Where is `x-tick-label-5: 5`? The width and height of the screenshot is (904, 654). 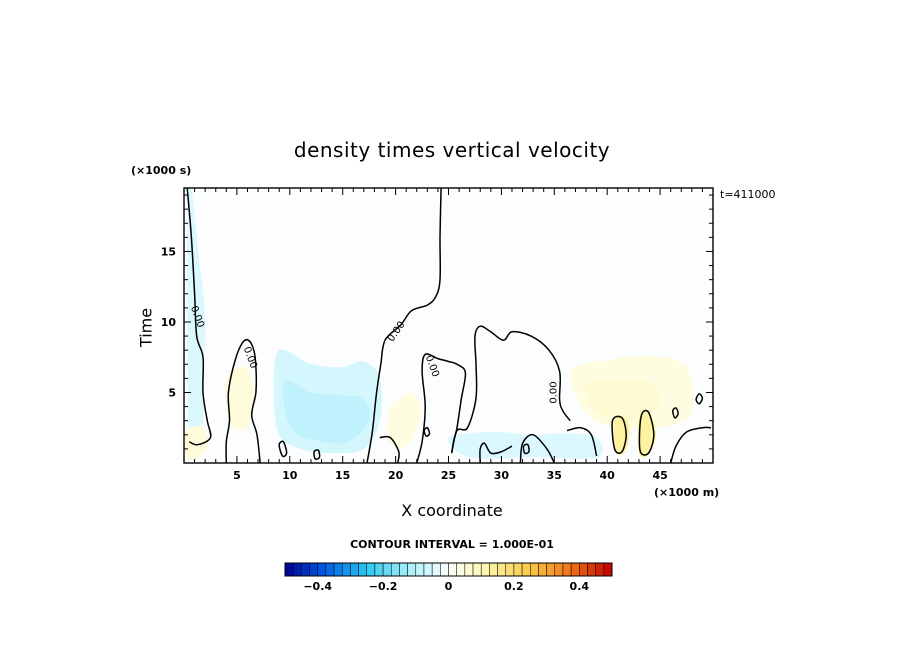 x-tick-label-5: 5 is located at coordinates (237, 475).